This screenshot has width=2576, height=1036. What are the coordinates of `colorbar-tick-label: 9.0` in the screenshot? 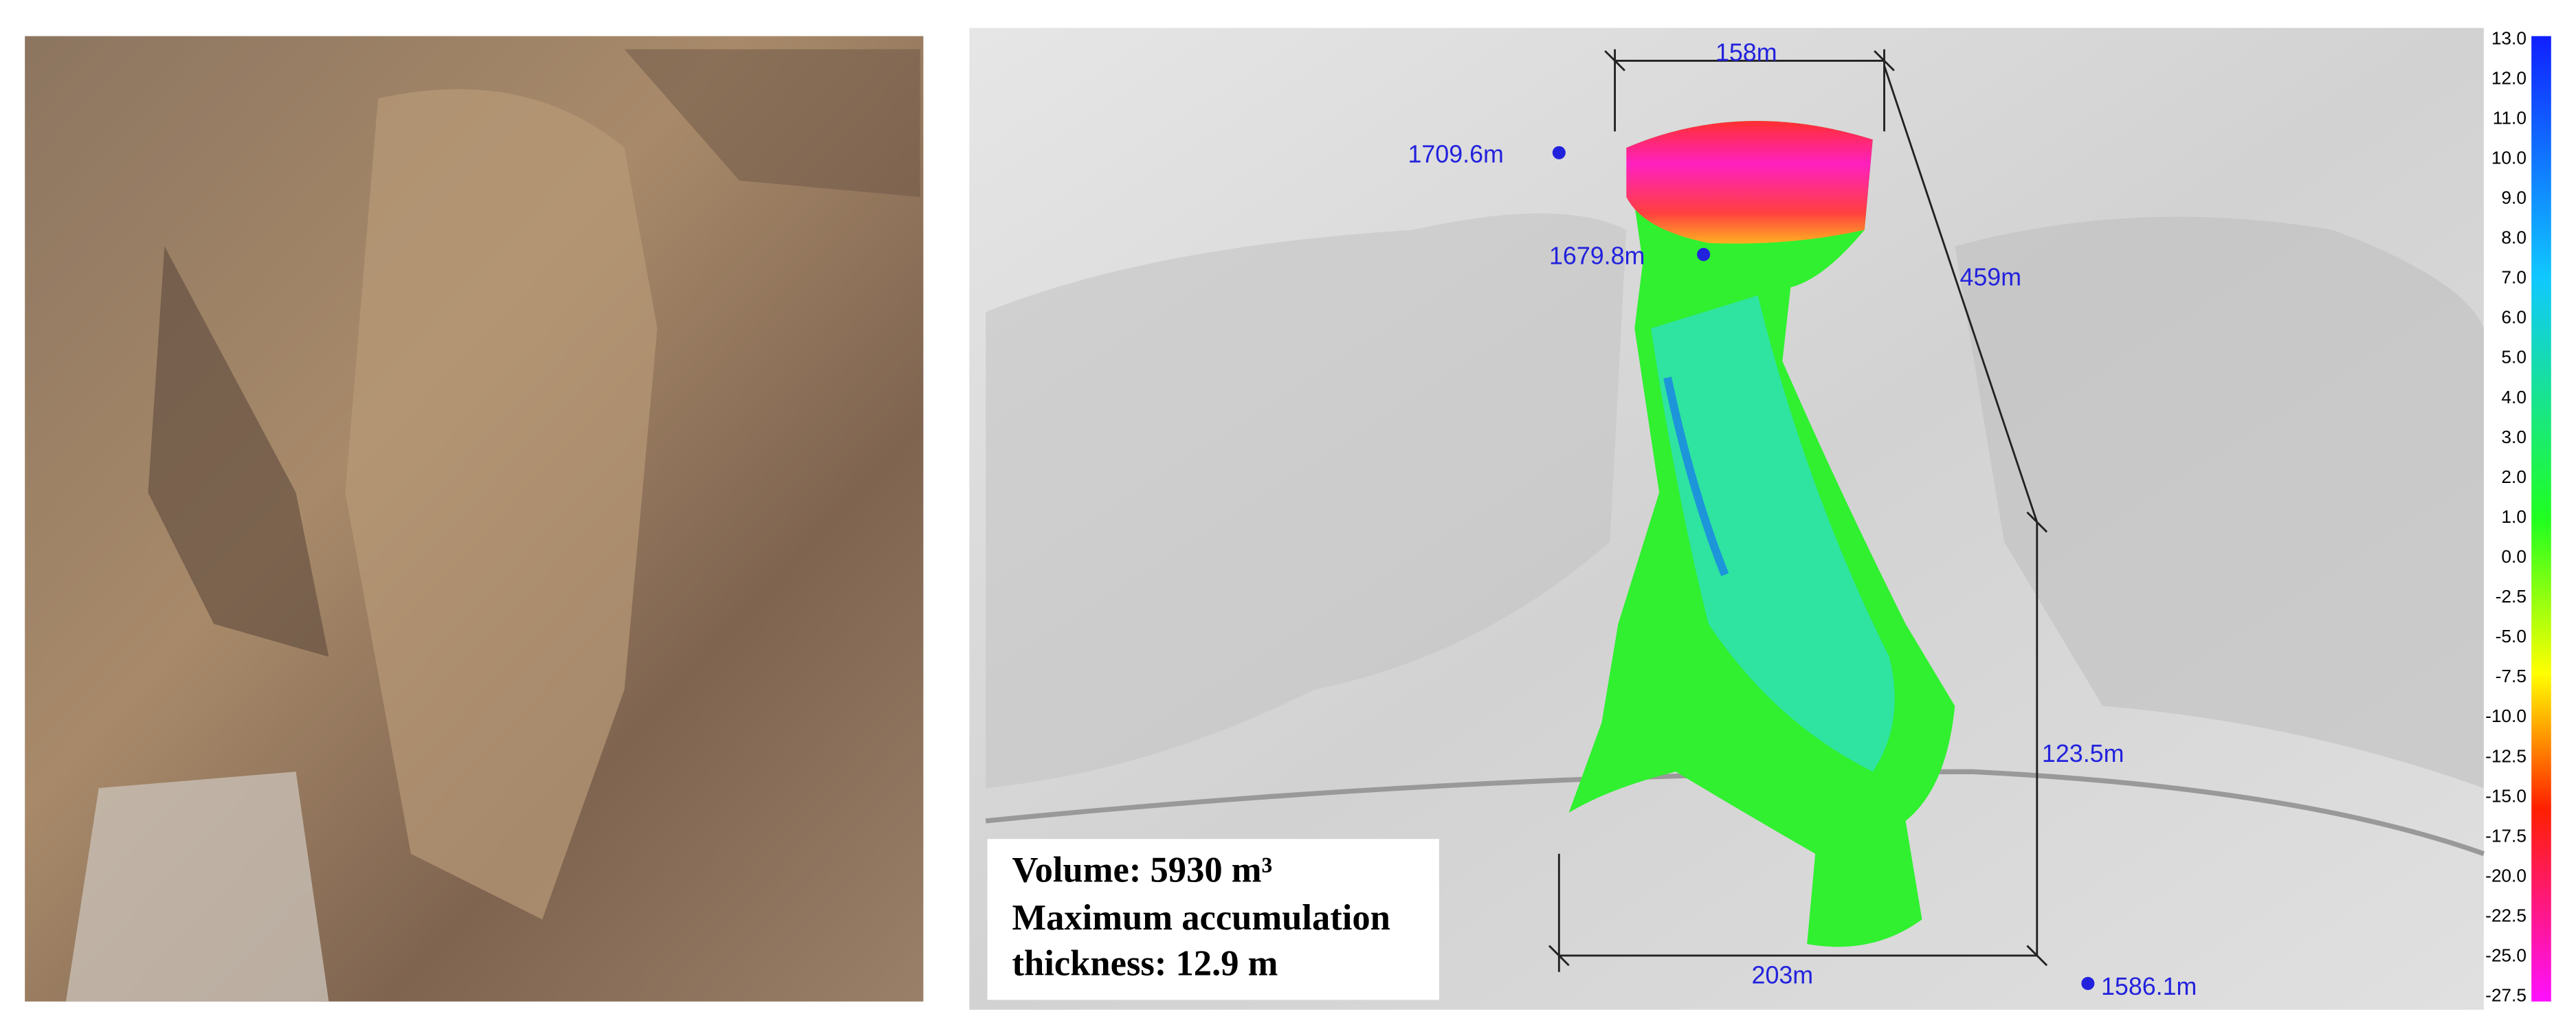 It's located at (2514, 198).